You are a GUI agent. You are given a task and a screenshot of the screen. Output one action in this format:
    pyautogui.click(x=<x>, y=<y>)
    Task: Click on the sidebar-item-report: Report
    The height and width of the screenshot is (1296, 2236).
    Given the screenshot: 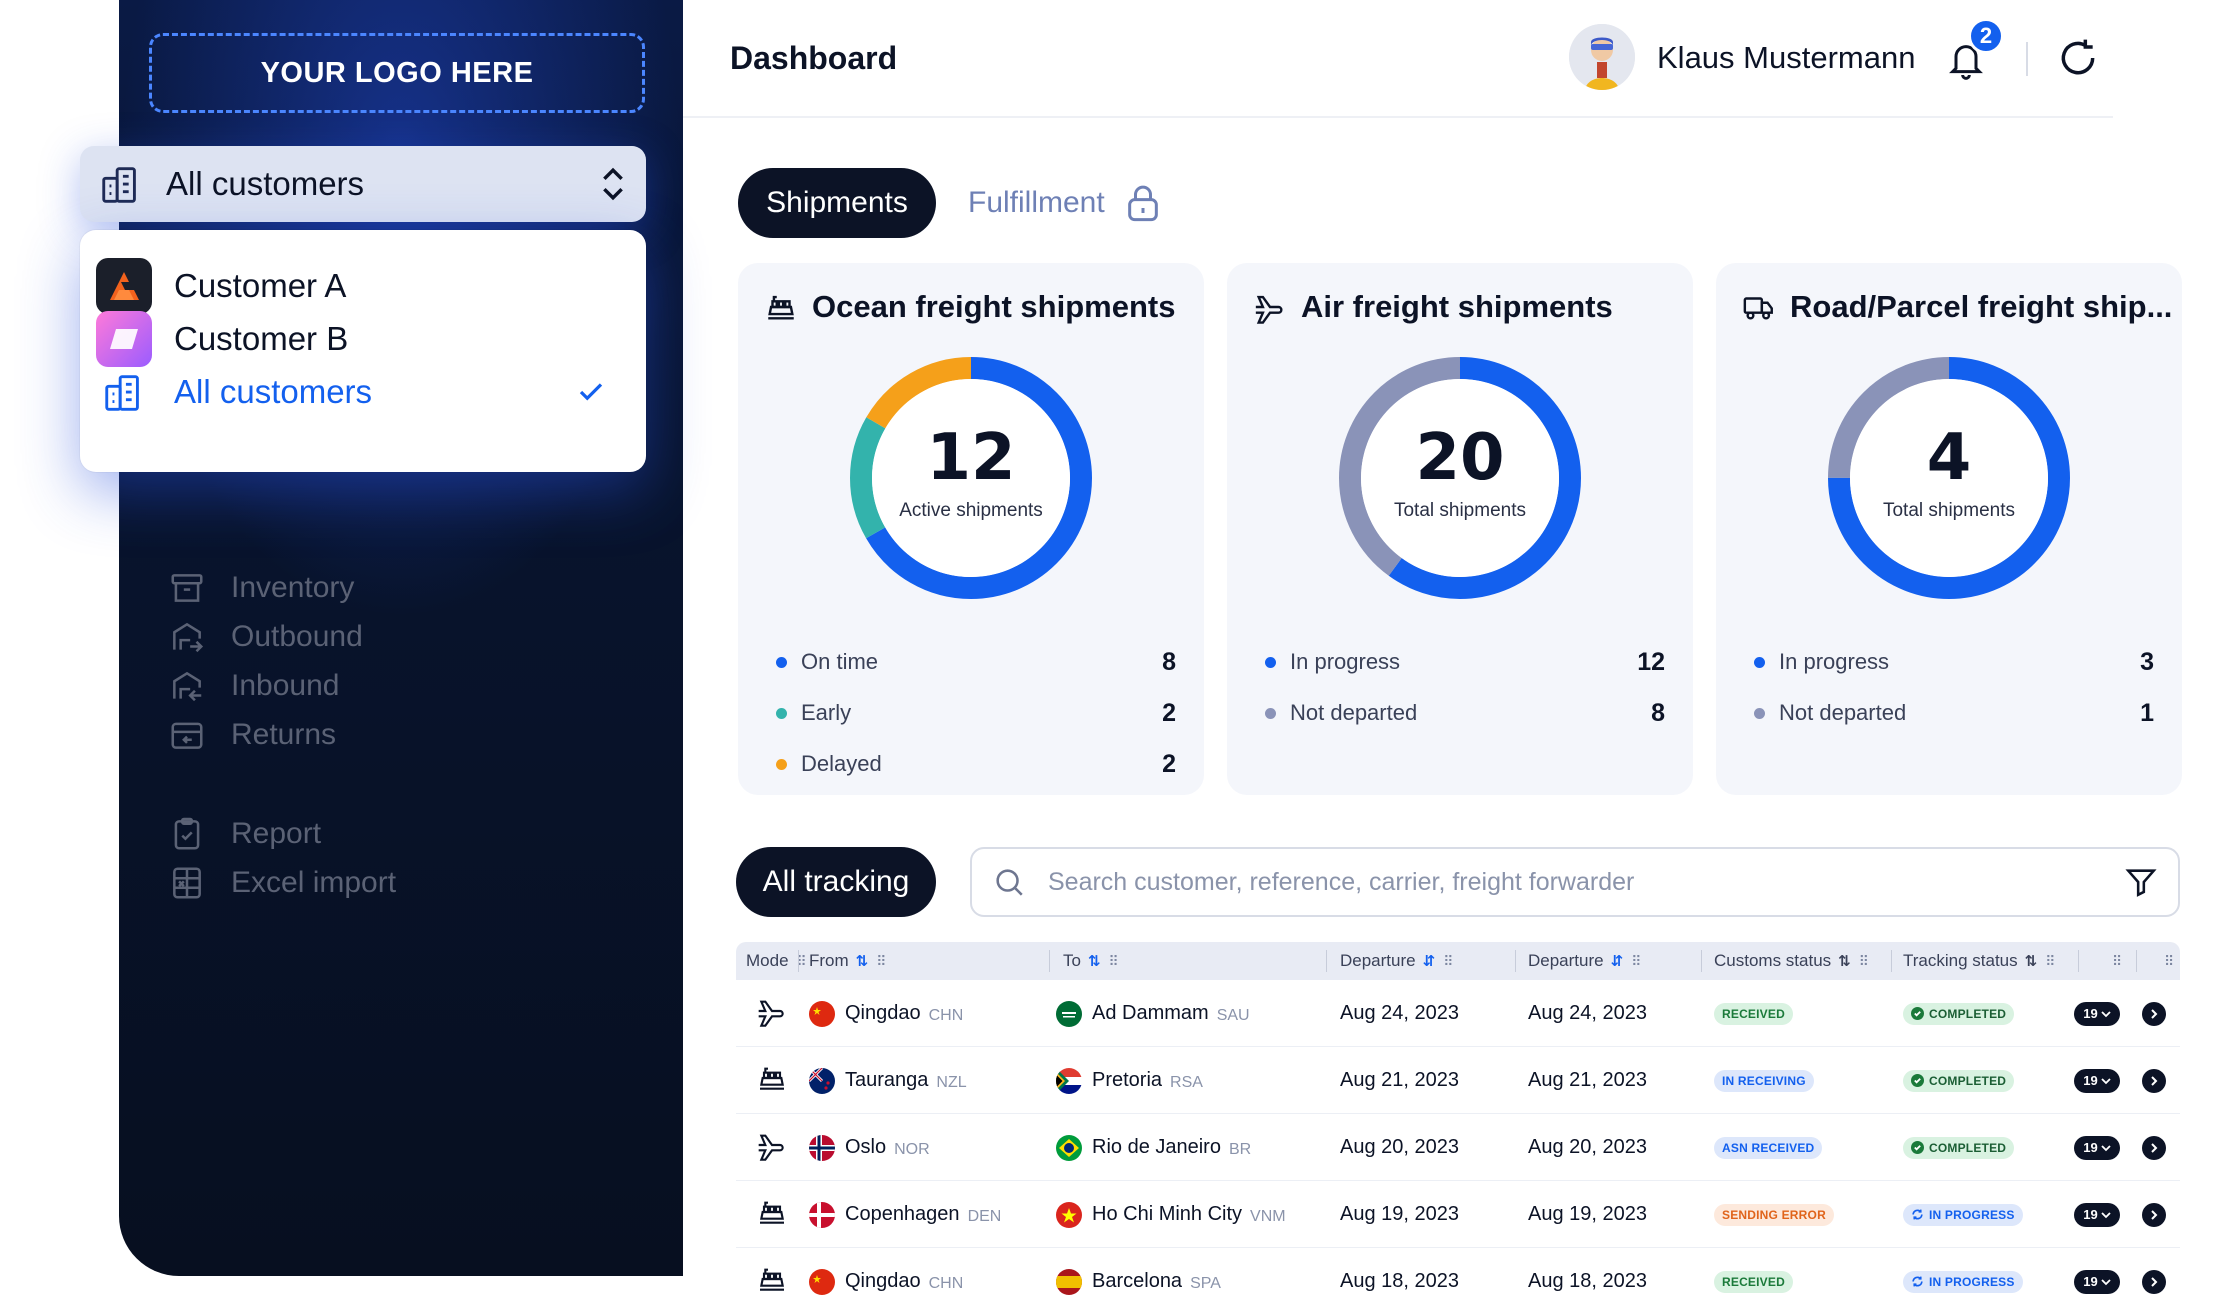 What is the action you would take?
    pyautogui.click(x=244, y=834)
    